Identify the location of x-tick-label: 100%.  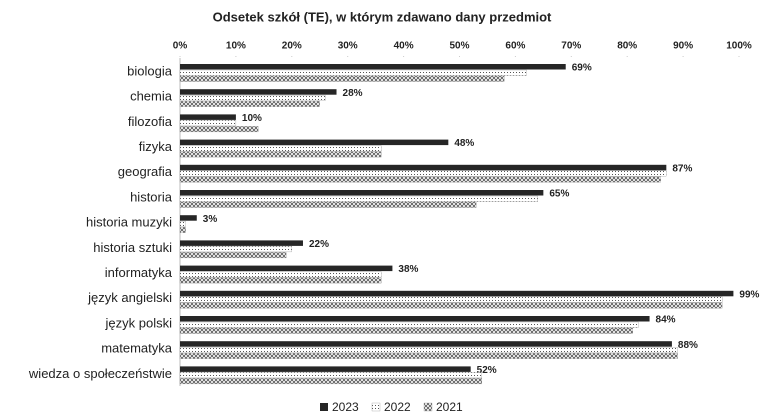
(739, 46).